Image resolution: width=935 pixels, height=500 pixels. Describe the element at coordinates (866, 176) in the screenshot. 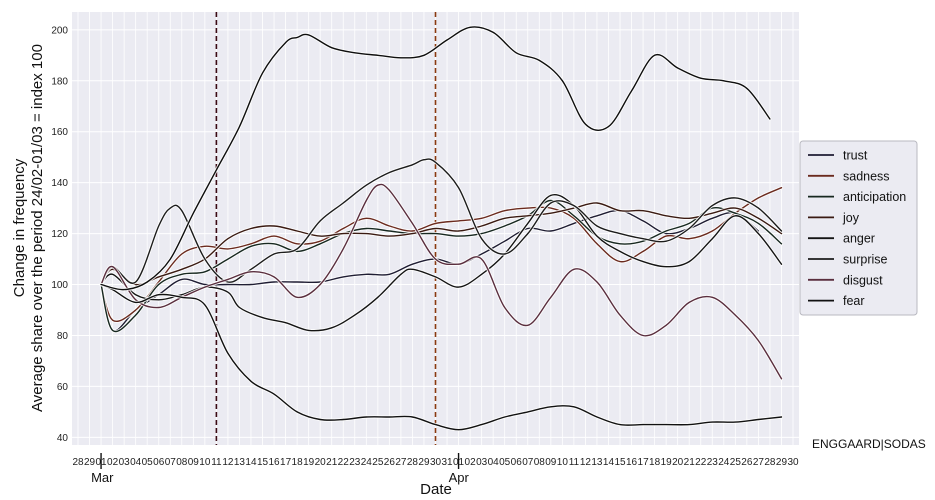

I see `legend-label-sadness: sadness` at that location.